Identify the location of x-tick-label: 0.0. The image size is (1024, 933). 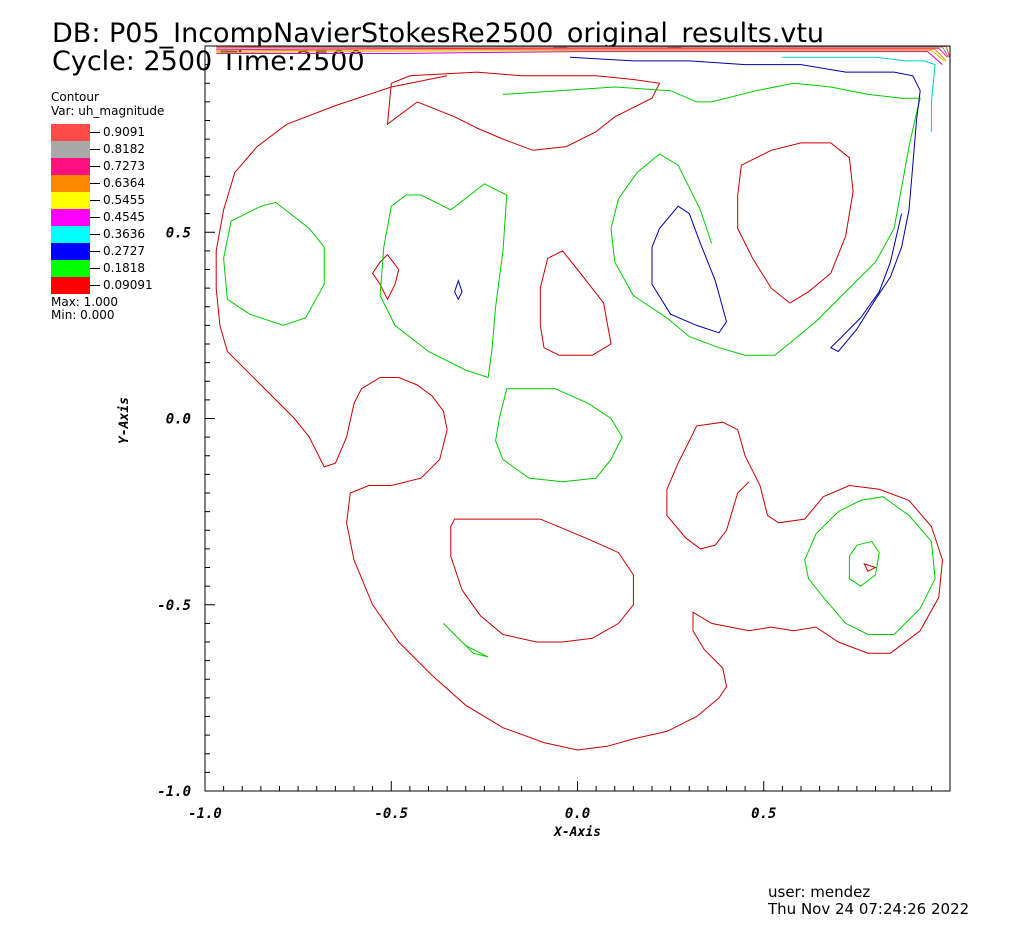
(577, 814).